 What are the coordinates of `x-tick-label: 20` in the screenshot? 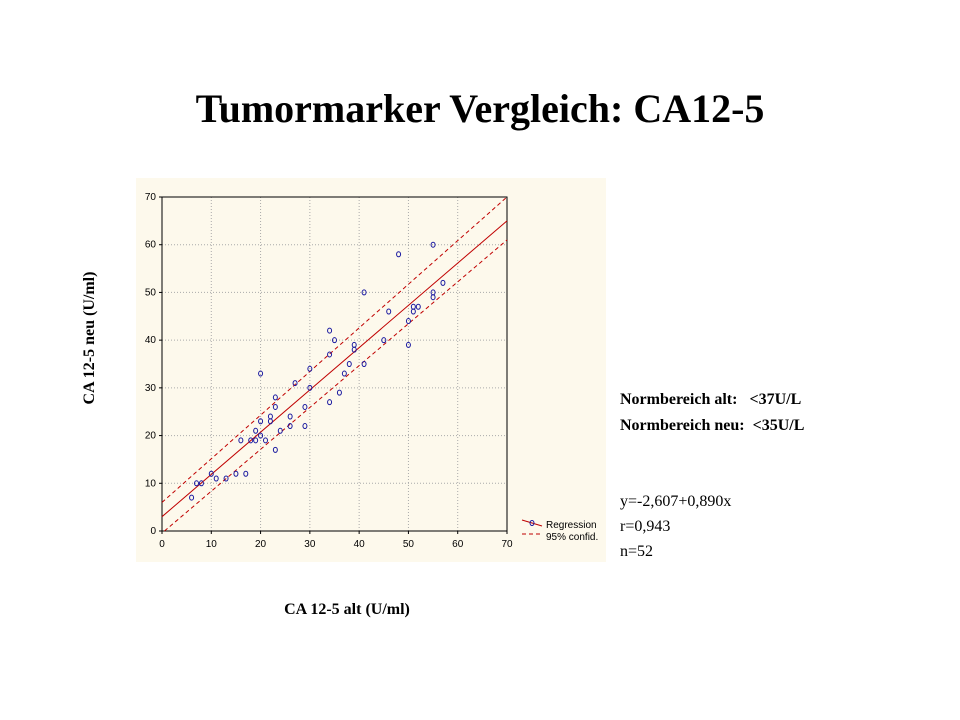 It's located at (261, 544).